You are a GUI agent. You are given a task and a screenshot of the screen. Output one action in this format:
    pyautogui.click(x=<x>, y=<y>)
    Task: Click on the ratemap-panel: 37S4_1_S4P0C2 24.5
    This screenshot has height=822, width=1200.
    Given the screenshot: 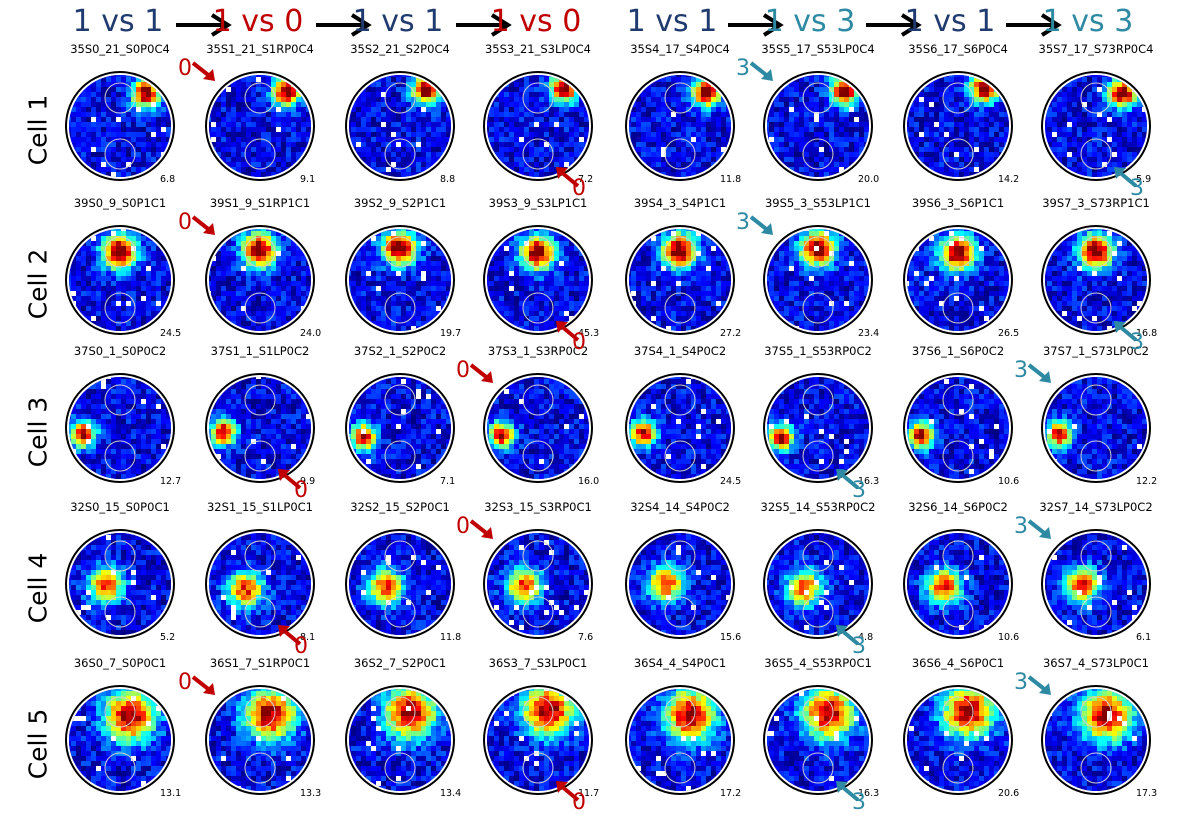 What is the action you would take?
    pyautogui.click(x=680, y=424)
    